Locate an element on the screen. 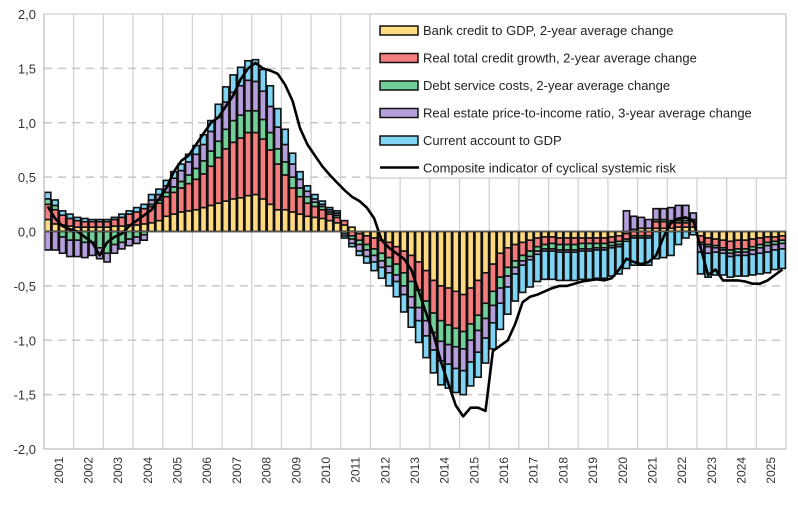 This screenshot has width=798, height=510. bar-segment-s0-q68 is located at coordinates (552, 234).